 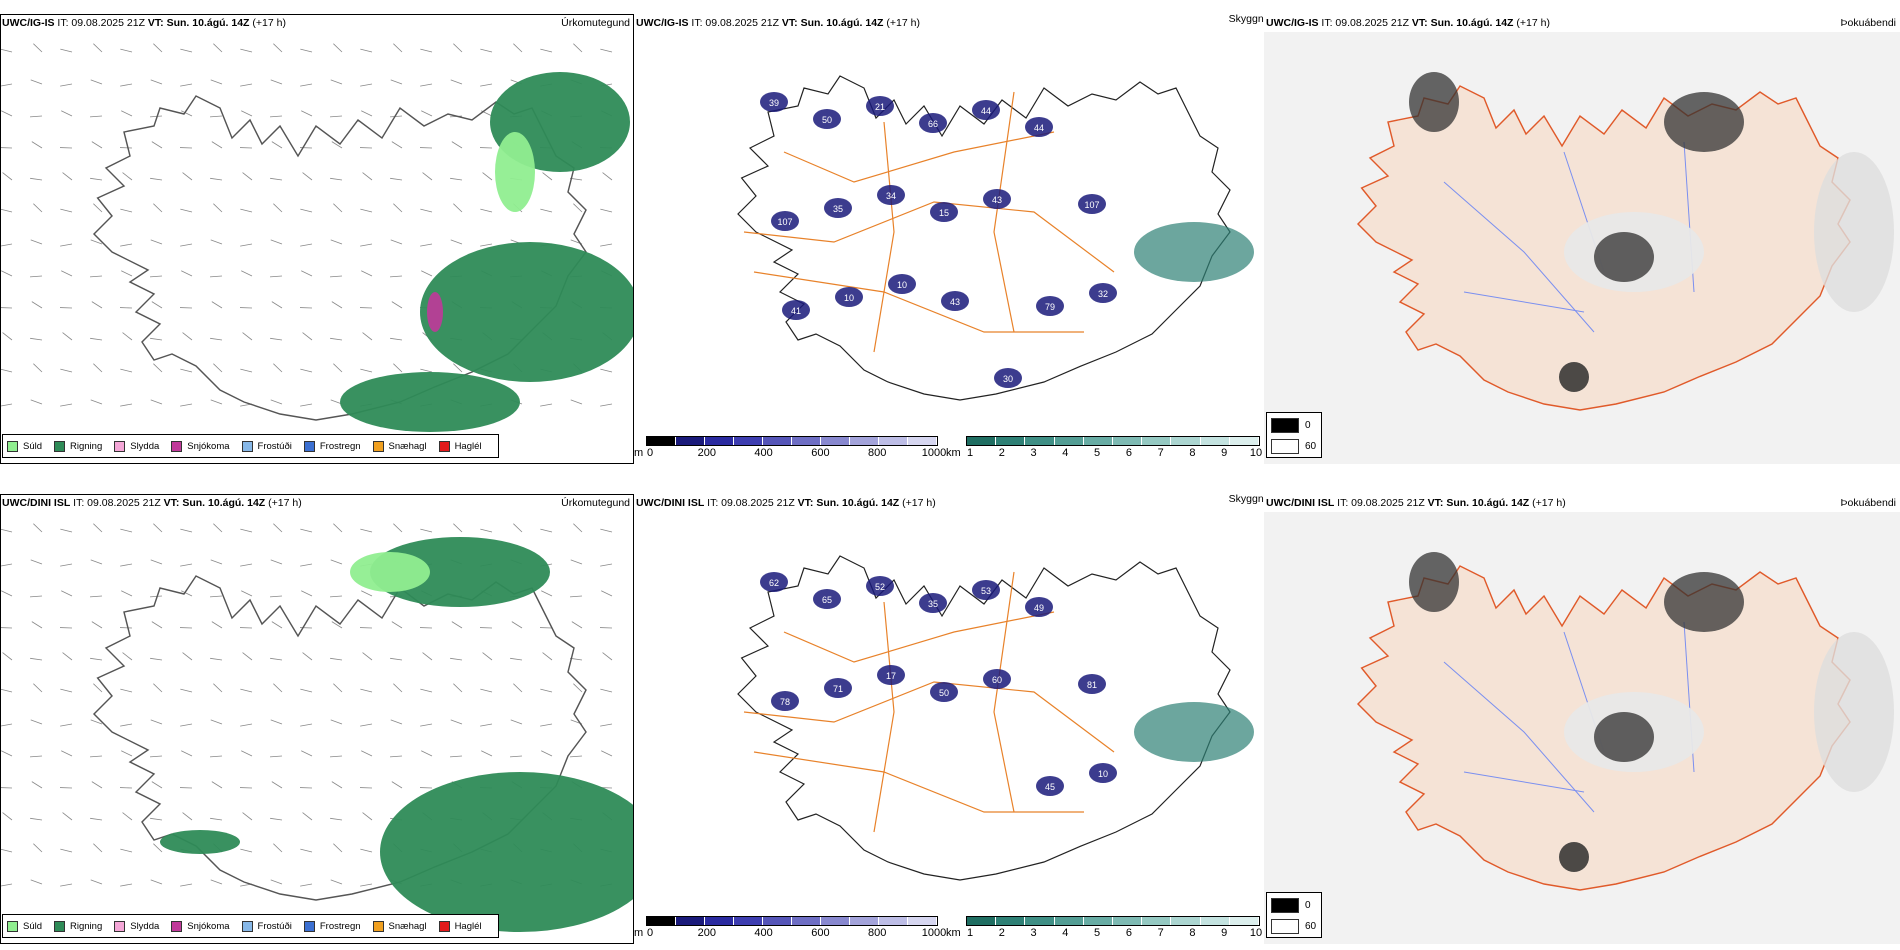 I want to click on river-line, so click(x=1524, y=302).